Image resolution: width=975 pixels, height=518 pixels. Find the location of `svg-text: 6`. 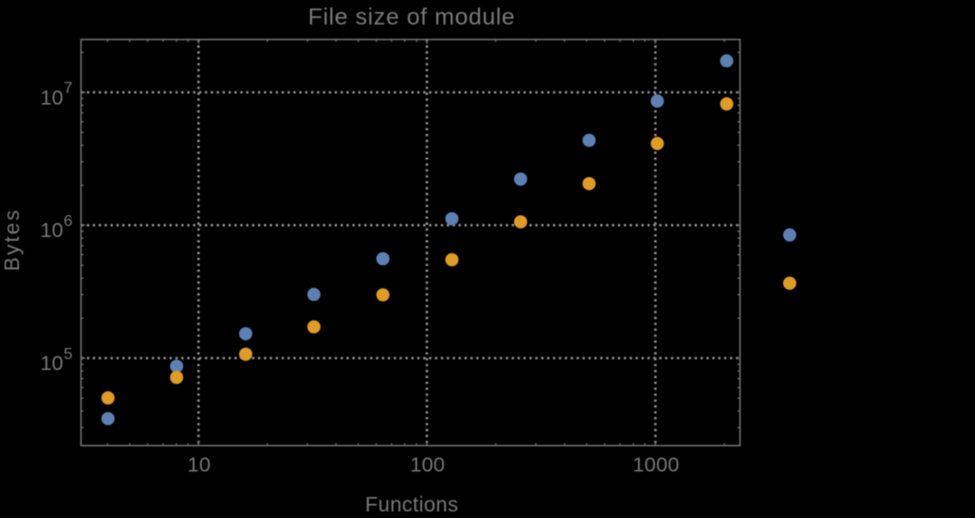

svg-text: 6 is located at coordinates (68, 221).